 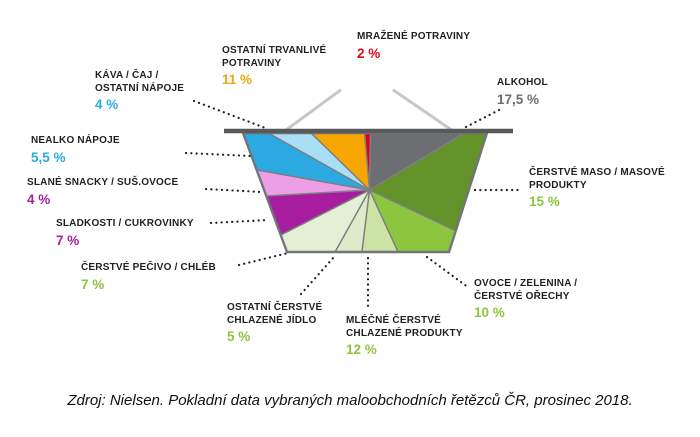 What do you see at coordinates (148, 277) in the screenshot?
I see `label-cerstve-pecivo: ČERSTVÉ PEČIVO / CHLÉB 7 %` at bounding box center [148, 277].